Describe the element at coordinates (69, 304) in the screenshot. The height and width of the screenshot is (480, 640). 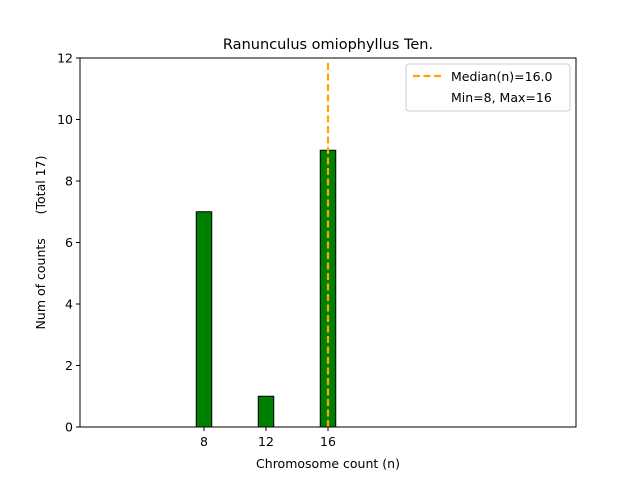
I see `y-tick-label-4: 4` at that location.